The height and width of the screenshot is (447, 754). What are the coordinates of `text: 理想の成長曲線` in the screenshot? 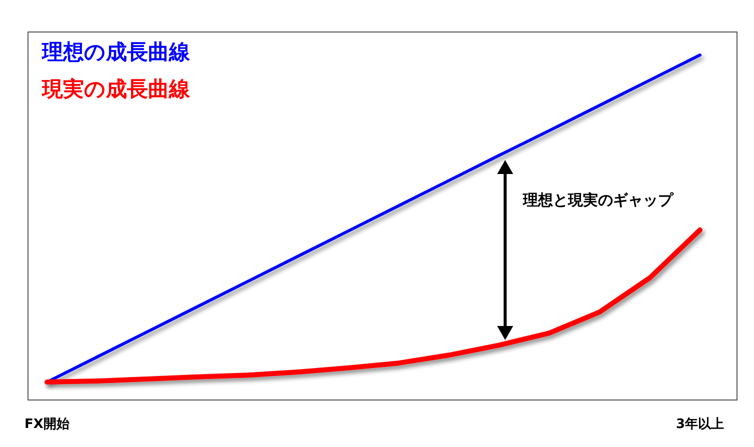 It's located at (116, 52).